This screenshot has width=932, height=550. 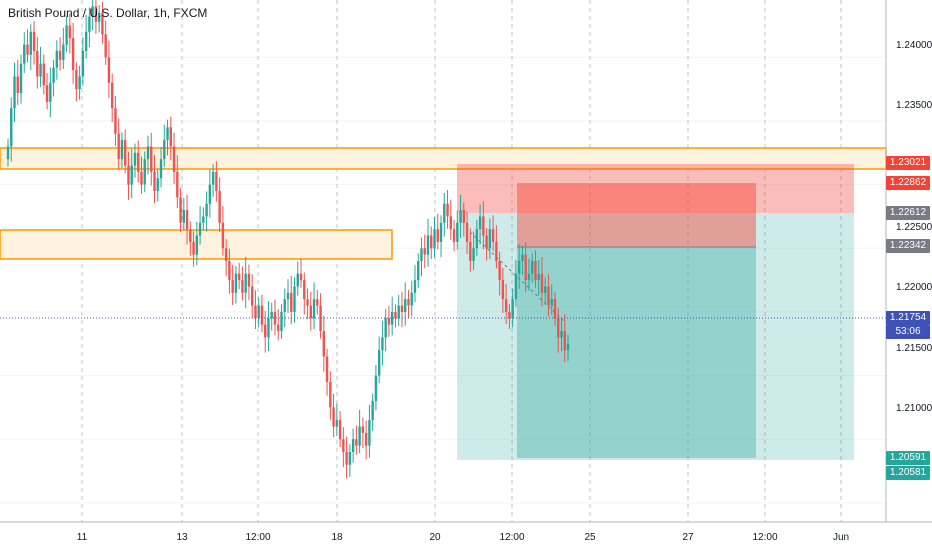 What do you see at coordinates (182, 537) in the screenshot?
I see `time-axis-label: 13` at bounding box center [182, 537].